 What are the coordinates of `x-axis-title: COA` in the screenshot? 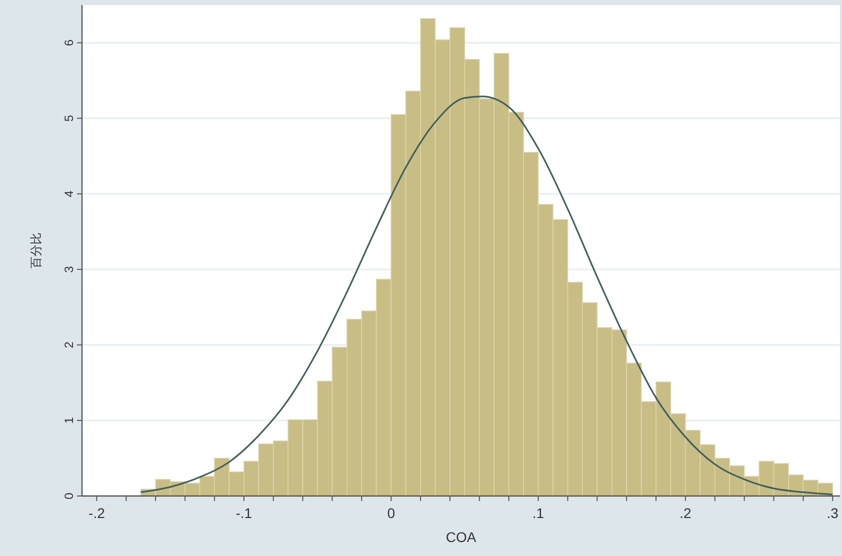 It's located at (461, 537).